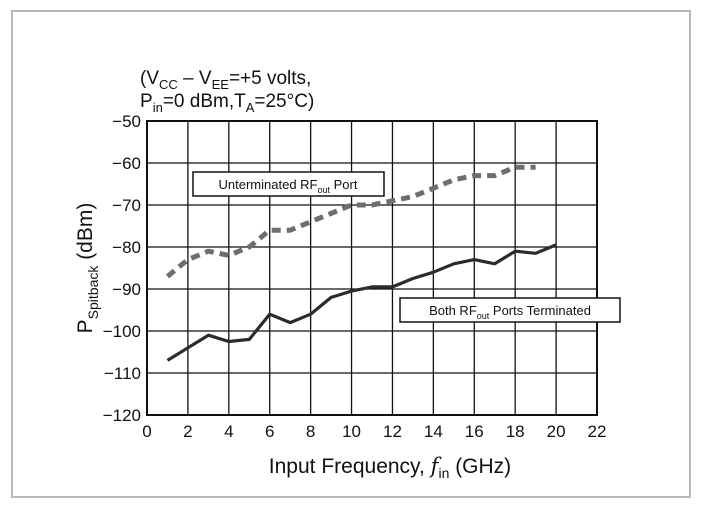 This screenshot has width=707, height=512. What do you see at coordinates (187, 431) in the screenshot?
I see `x-tick-label: 2` at bounding box center [187, 431].